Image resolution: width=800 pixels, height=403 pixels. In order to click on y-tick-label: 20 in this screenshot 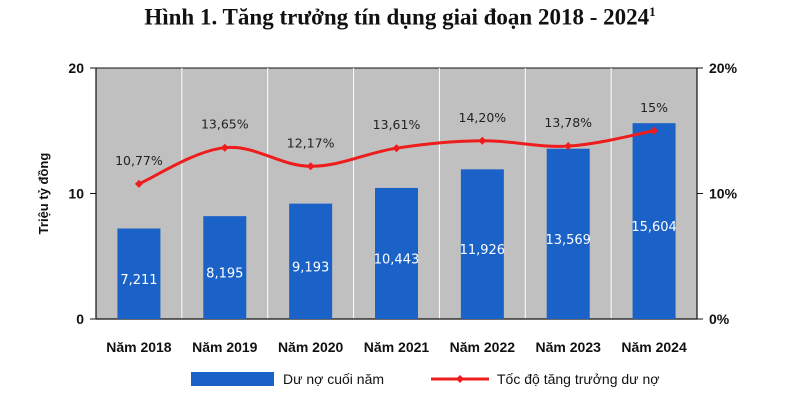, I will do `click(76, 68)`.